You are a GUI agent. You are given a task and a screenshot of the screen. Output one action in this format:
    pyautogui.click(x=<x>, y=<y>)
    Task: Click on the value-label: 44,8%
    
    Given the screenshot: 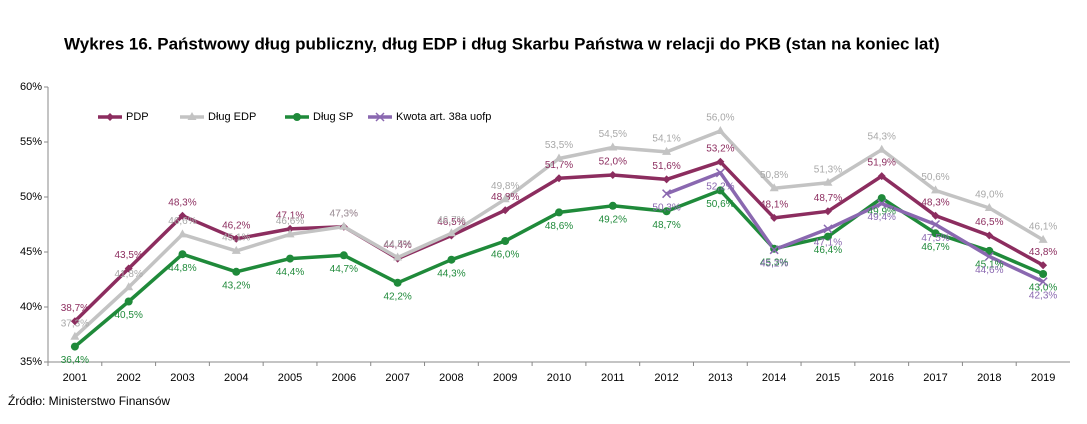 What is the action you would take?
    pyautogui.click(x=182, y=268)
    